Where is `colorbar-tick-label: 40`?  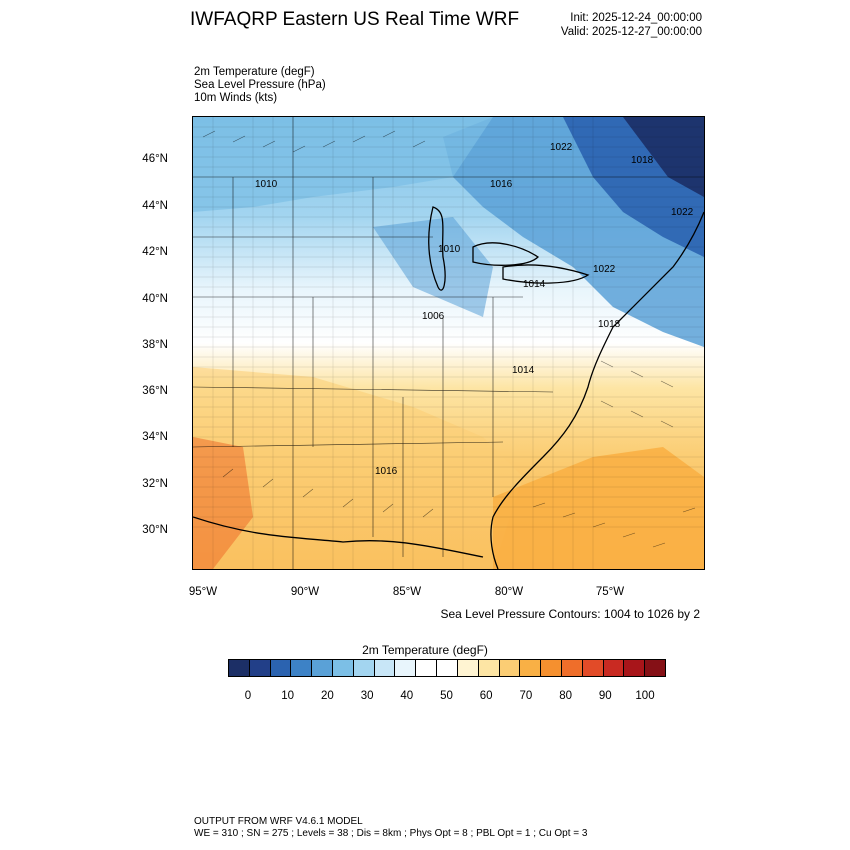
colorbar-tick-label: 40 is located at coordinates (407, 696).